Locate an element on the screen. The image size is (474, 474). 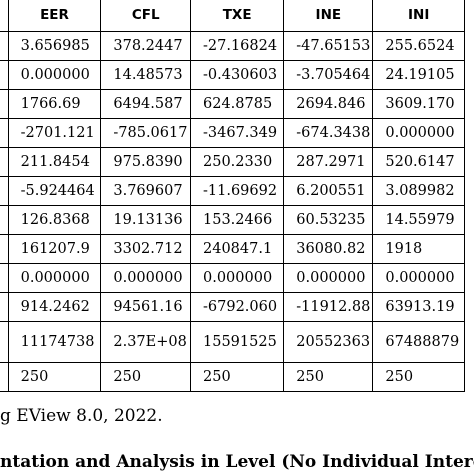
header-cell-ini: INI is located at coordinates (418, 16).